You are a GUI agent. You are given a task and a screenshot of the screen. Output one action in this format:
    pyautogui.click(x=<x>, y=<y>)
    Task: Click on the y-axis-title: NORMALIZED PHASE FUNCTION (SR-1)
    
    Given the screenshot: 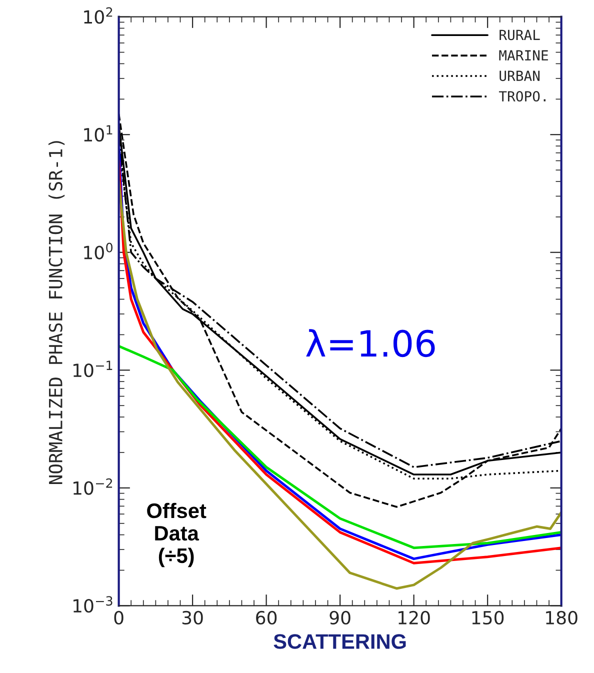 What is the action you would take?
    pyautogui.click(x=56, y=312)
    